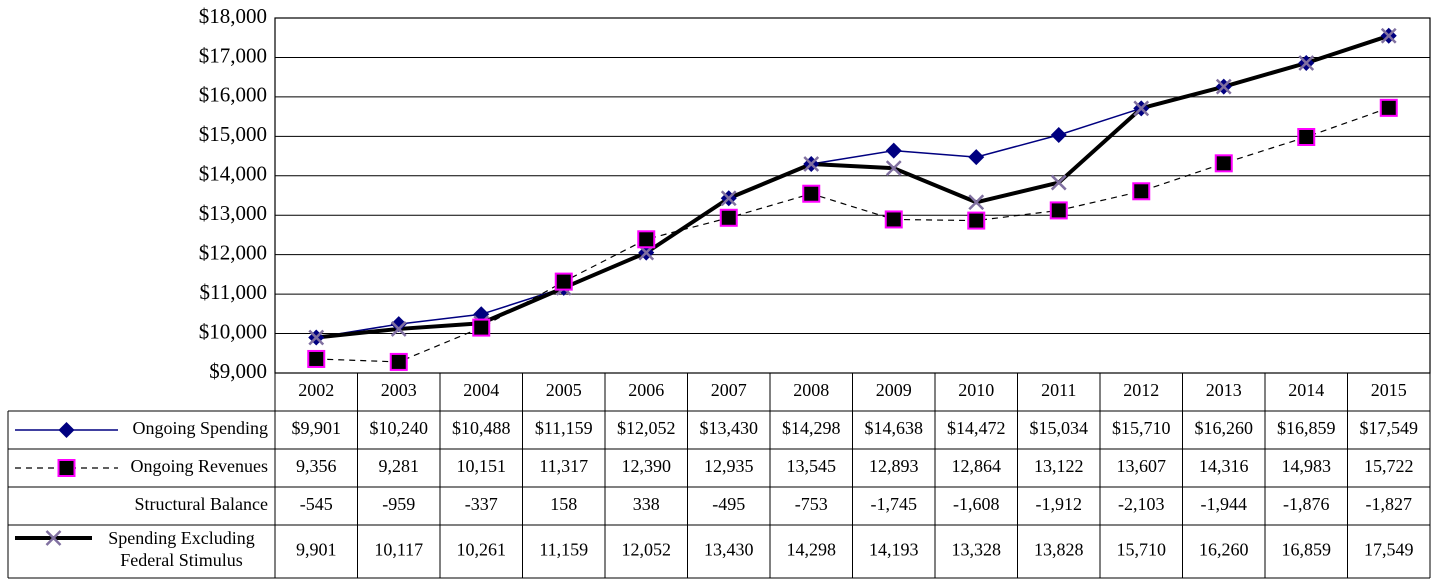  I want to click on y-tick-label: $17,000, so click(233, 55).